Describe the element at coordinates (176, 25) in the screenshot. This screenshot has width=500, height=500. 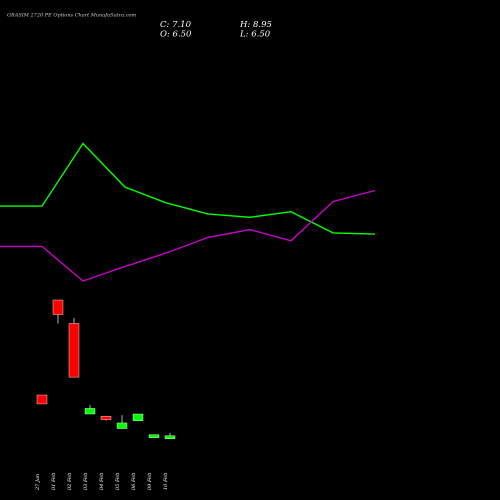
I see `close-value: C: 7.10` at that location.